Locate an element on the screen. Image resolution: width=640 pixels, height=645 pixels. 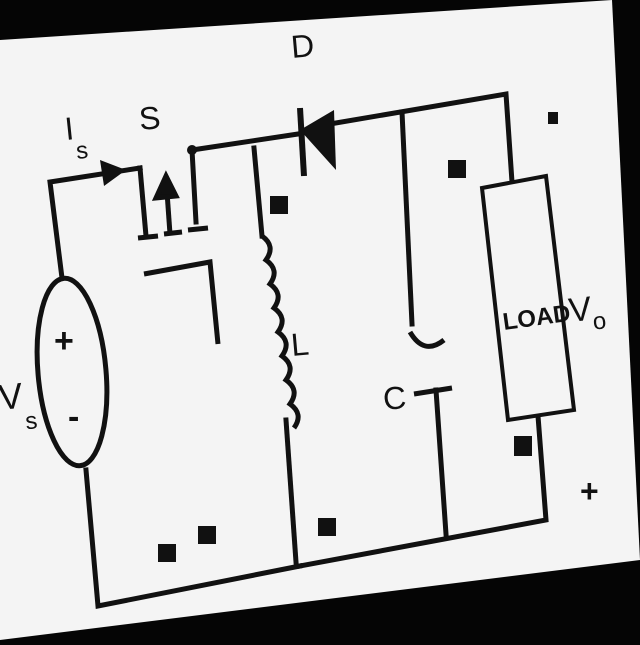
output-voltage-label: Vo is located at coordinates (587, 313).